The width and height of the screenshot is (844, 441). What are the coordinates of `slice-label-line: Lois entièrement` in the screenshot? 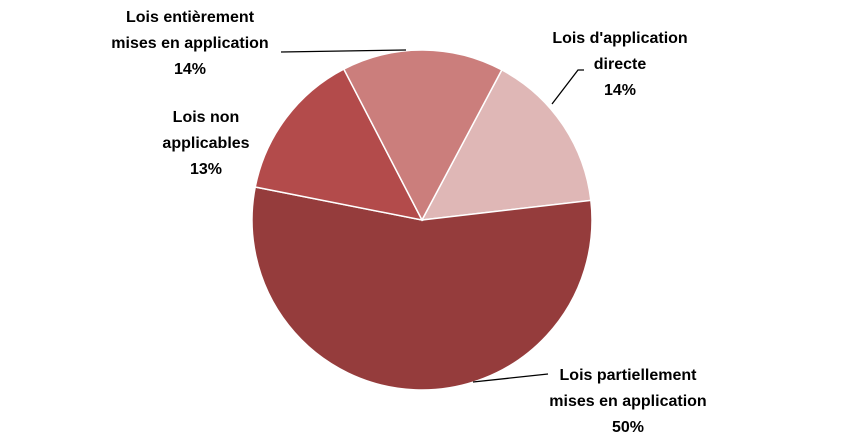 It's located at (190, 17).